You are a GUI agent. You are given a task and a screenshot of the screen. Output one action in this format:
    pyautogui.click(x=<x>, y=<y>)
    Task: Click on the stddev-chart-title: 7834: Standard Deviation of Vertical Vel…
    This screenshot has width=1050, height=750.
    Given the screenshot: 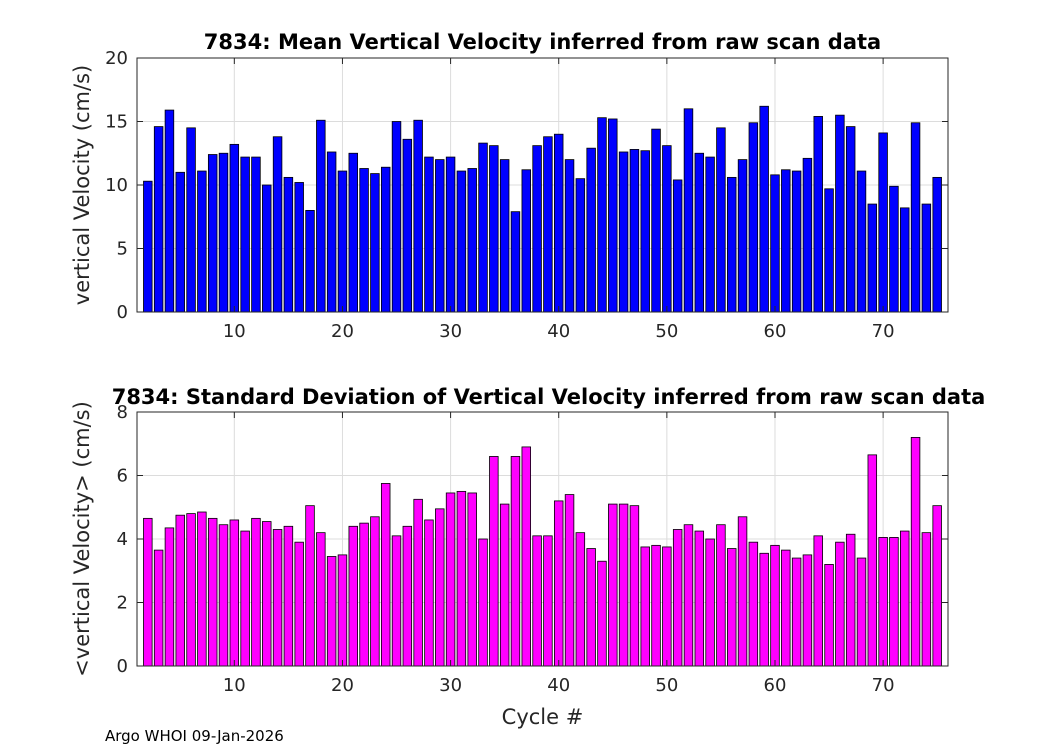 What is the action you would take?
    pyautogui.click(x=549, y=397)
    